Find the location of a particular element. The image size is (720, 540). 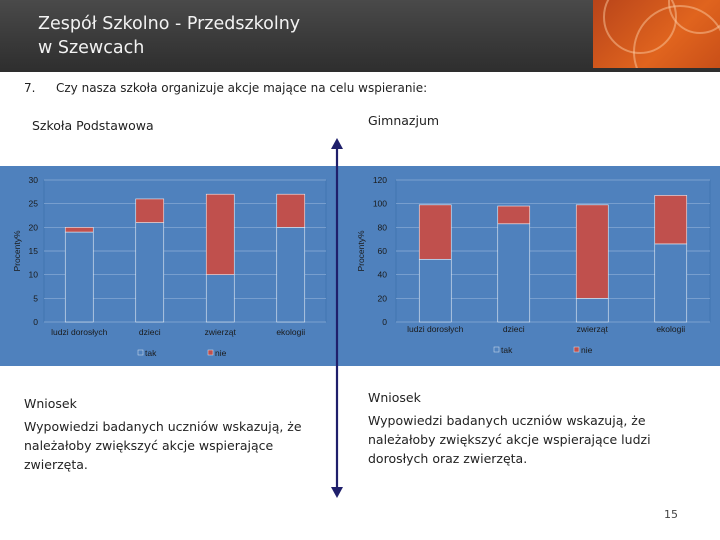

page-number: 15 is located at coordinates (671, 514).